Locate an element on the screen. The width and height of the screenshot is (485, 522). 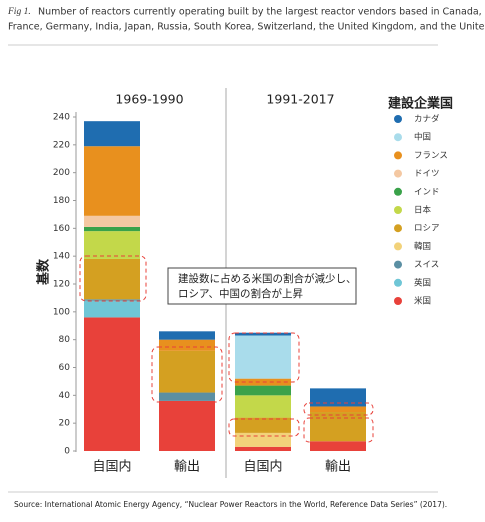
y-tick-label: 120 is located at coordinates (61, 285).